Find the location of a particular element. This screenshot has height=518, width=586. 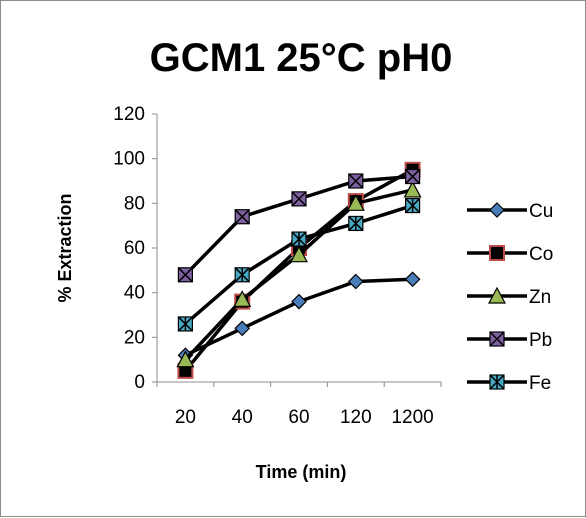

legend-item-fe: Fe is located at coordinates (509, 383).